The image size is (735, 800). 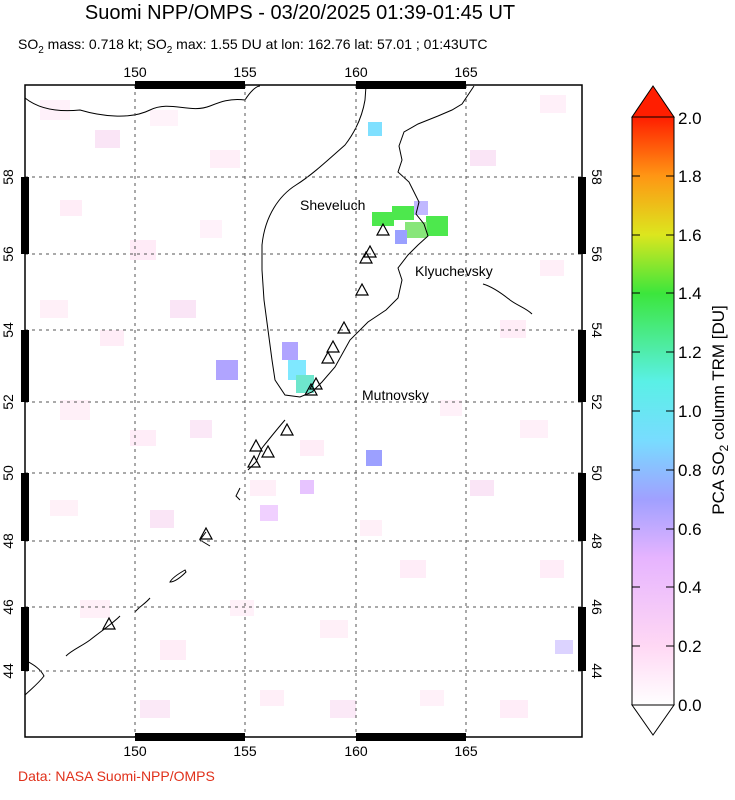 I want to click on colorbar-tick-label: 1.8, so click(x=690, y=176).